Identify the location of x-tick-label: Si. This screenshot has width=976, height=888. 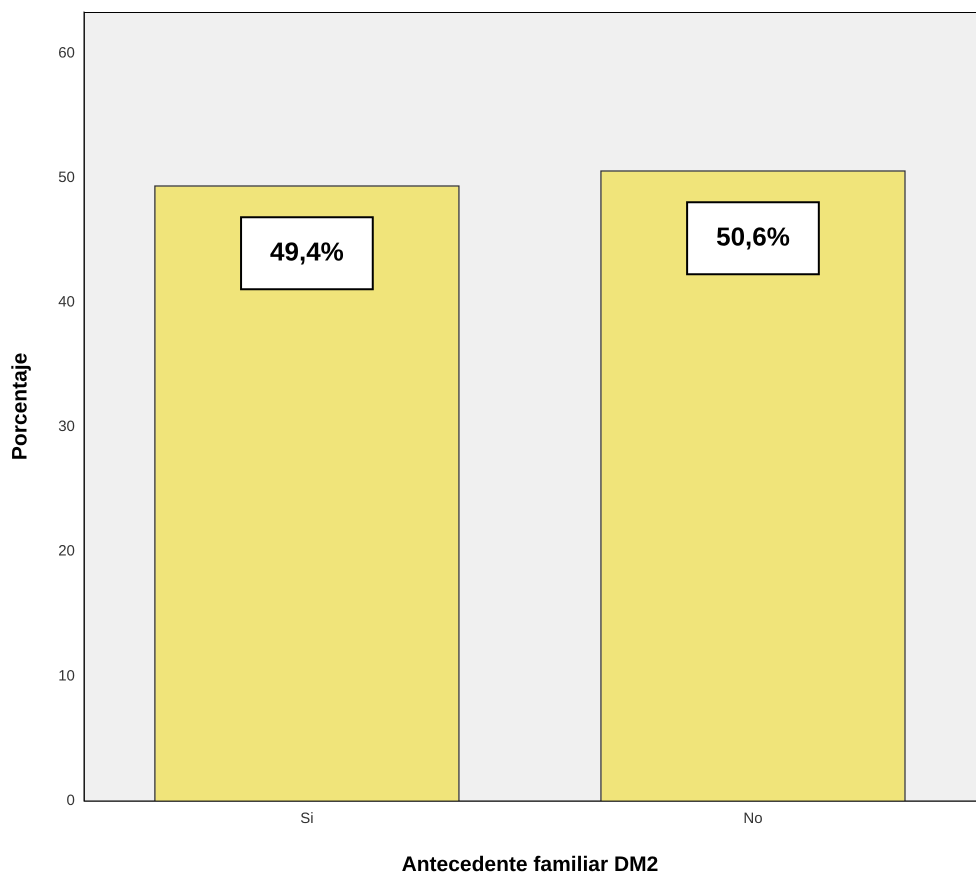
(307, 818).